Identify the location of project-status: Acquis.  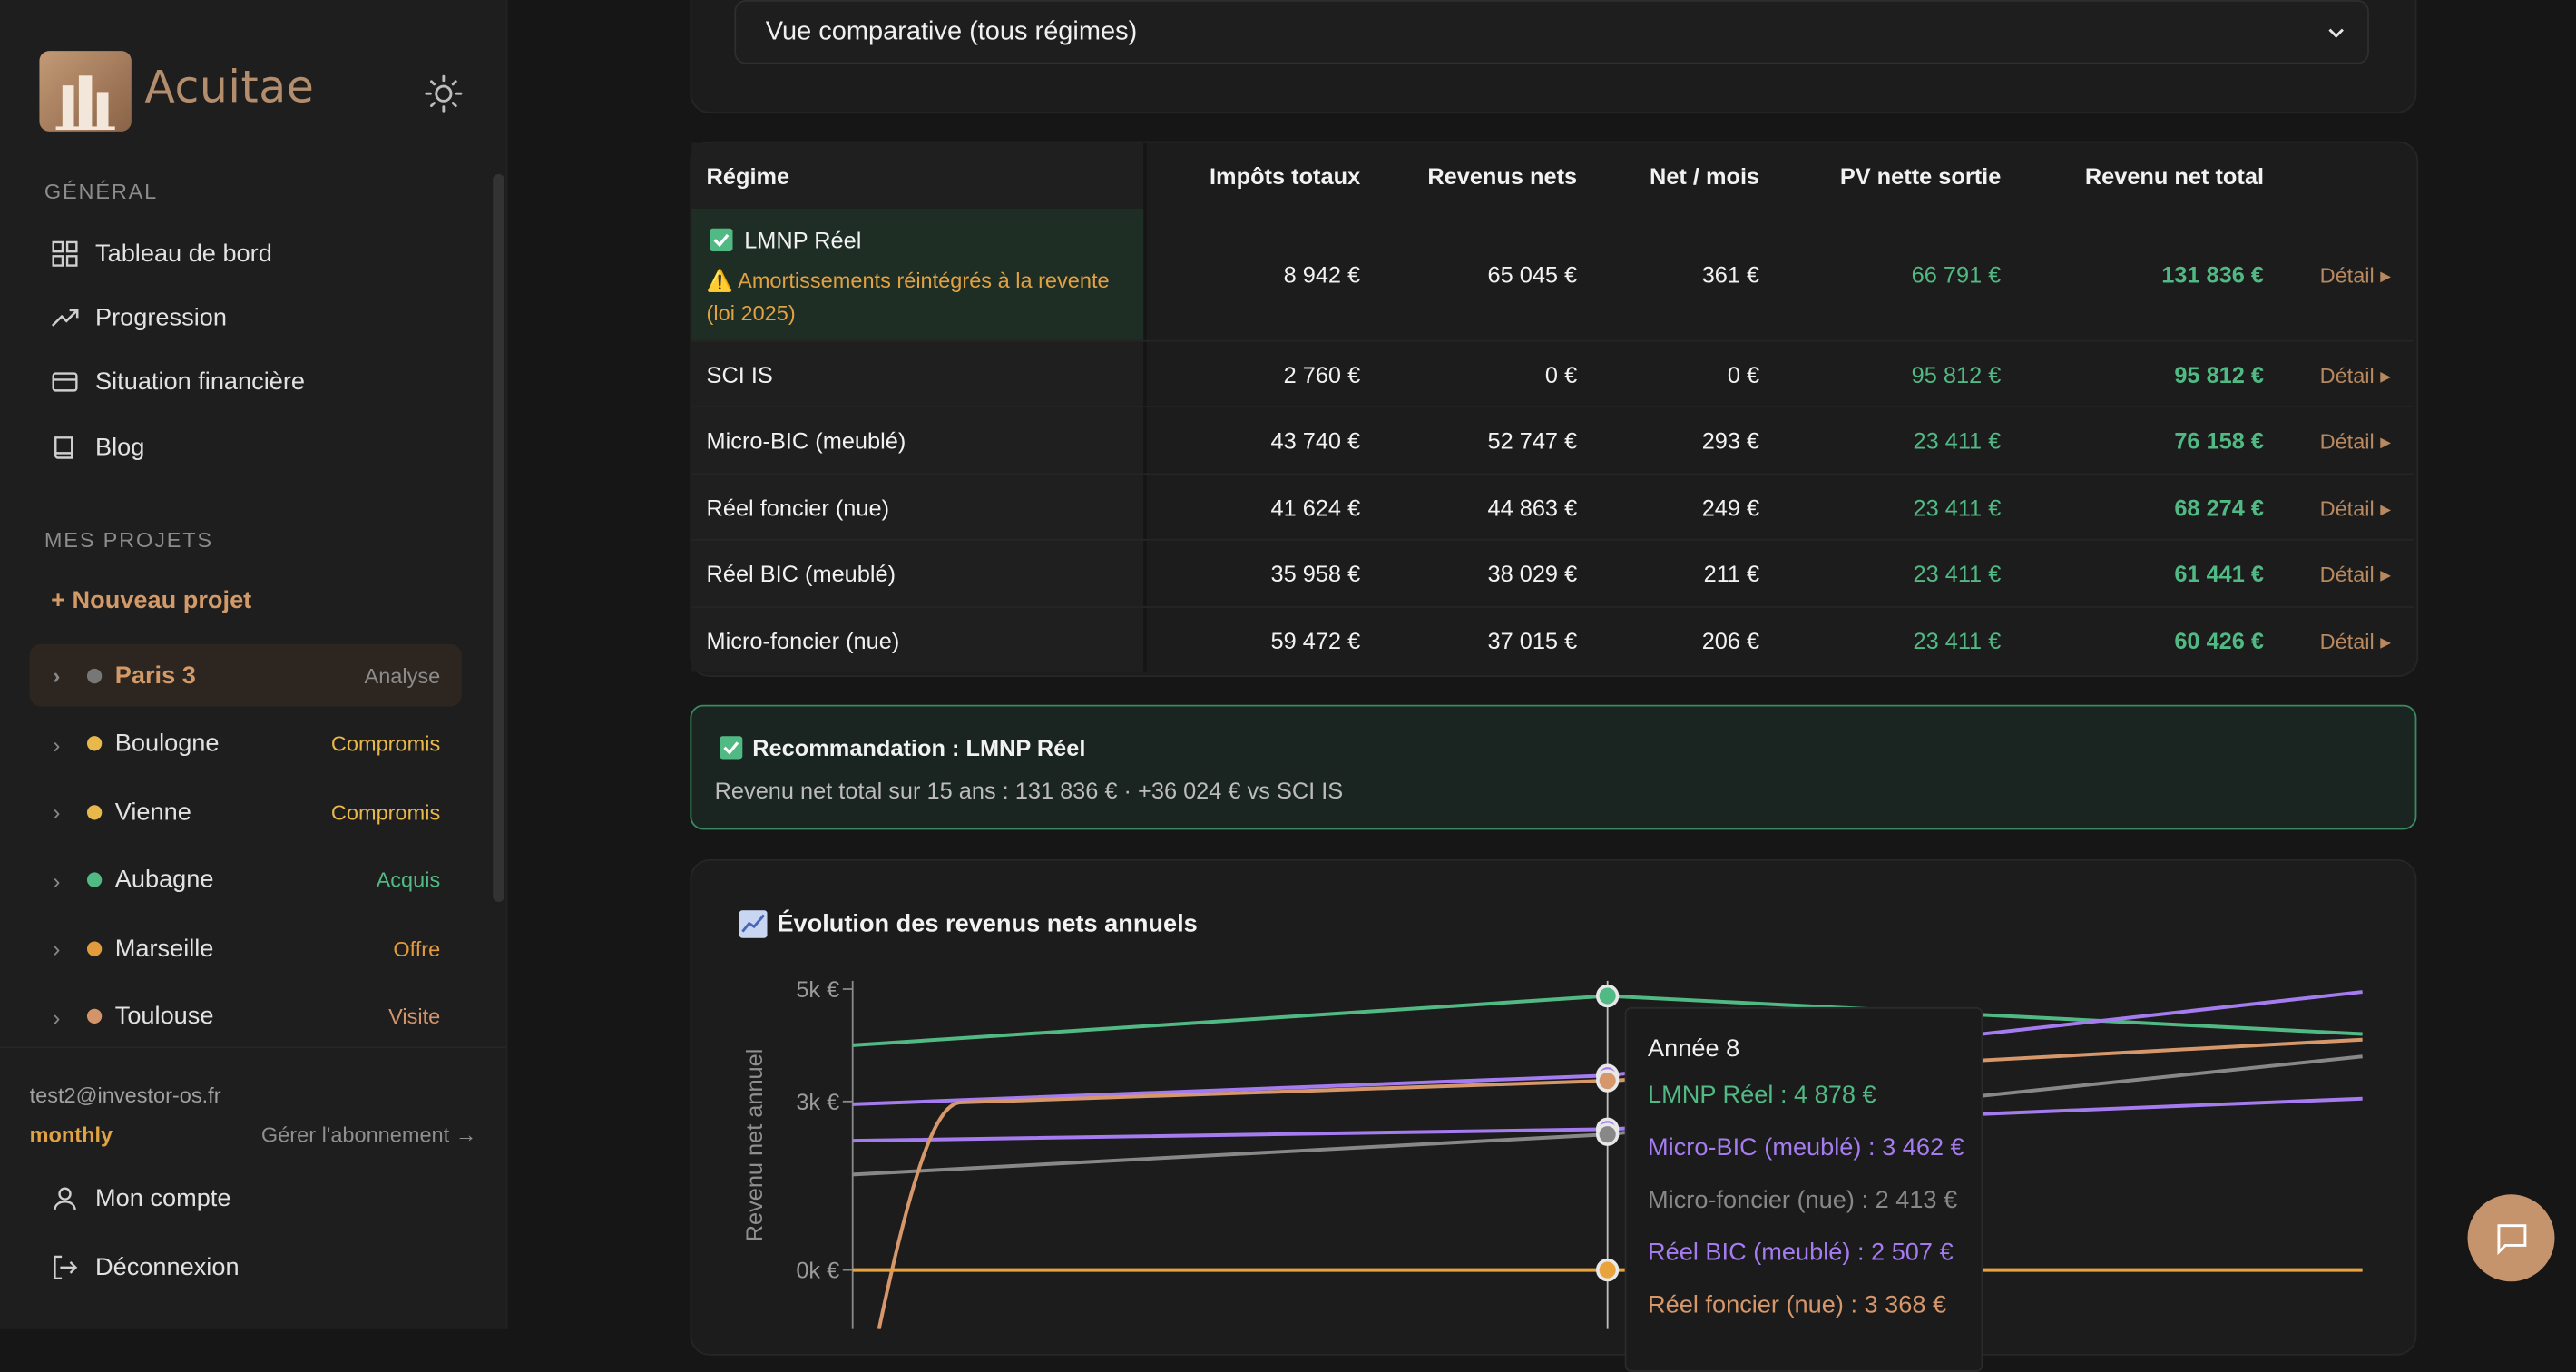
(408, 880).